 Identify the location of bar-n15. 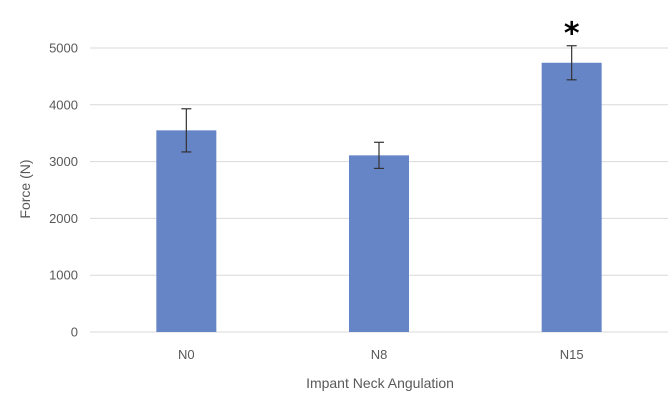
(571, 197).